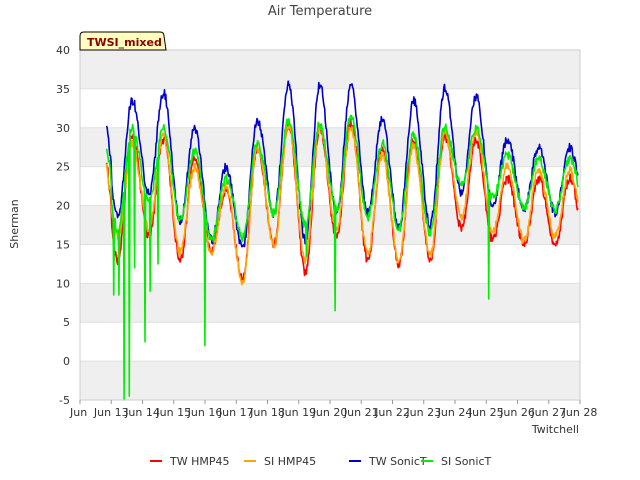 This screenshot has width=640, height=480. I want to click on station-badge: TWSI_mixed, so click(123, 41).